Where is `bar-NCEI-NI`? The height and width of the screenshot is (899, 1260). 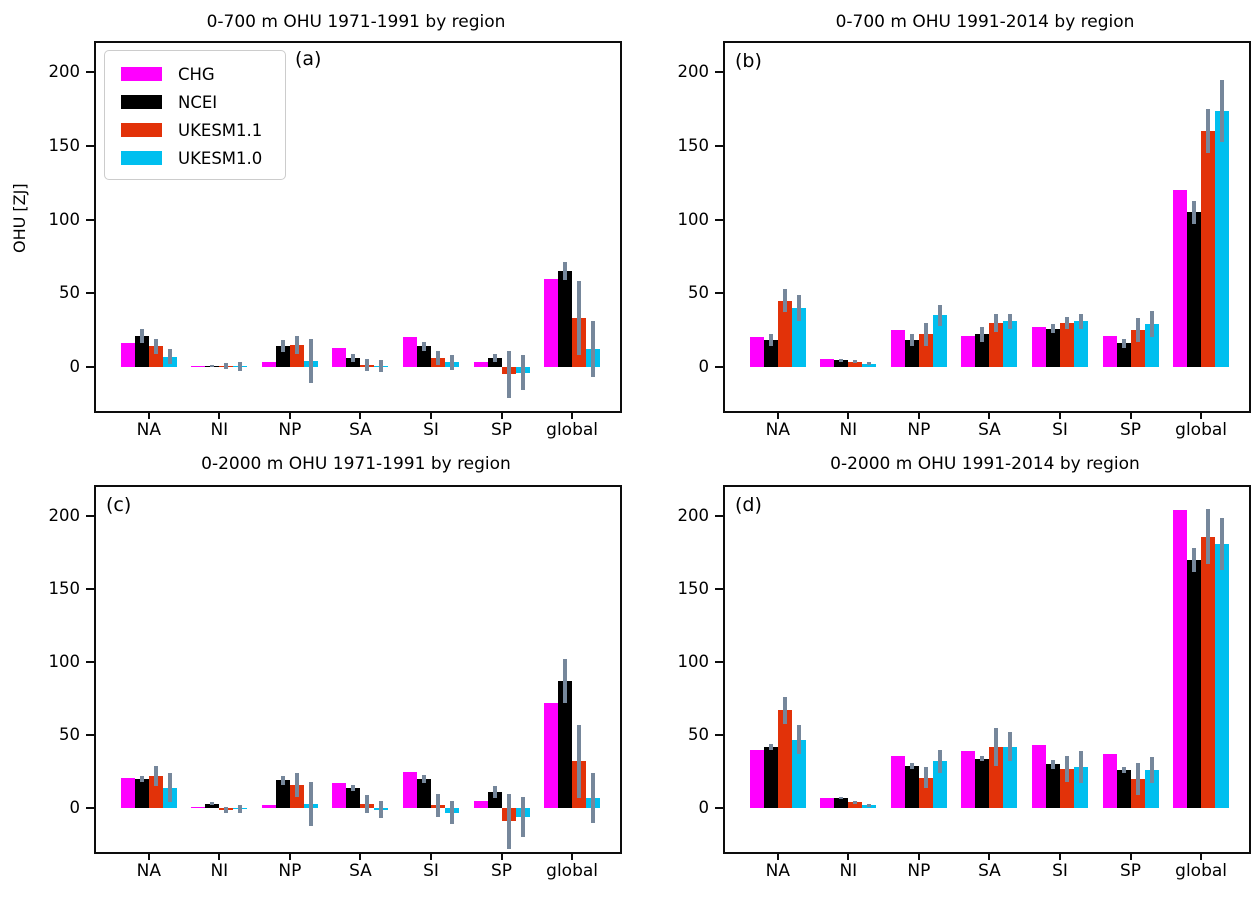 bar-NCEI-NI is located at coordinates (212, 806).